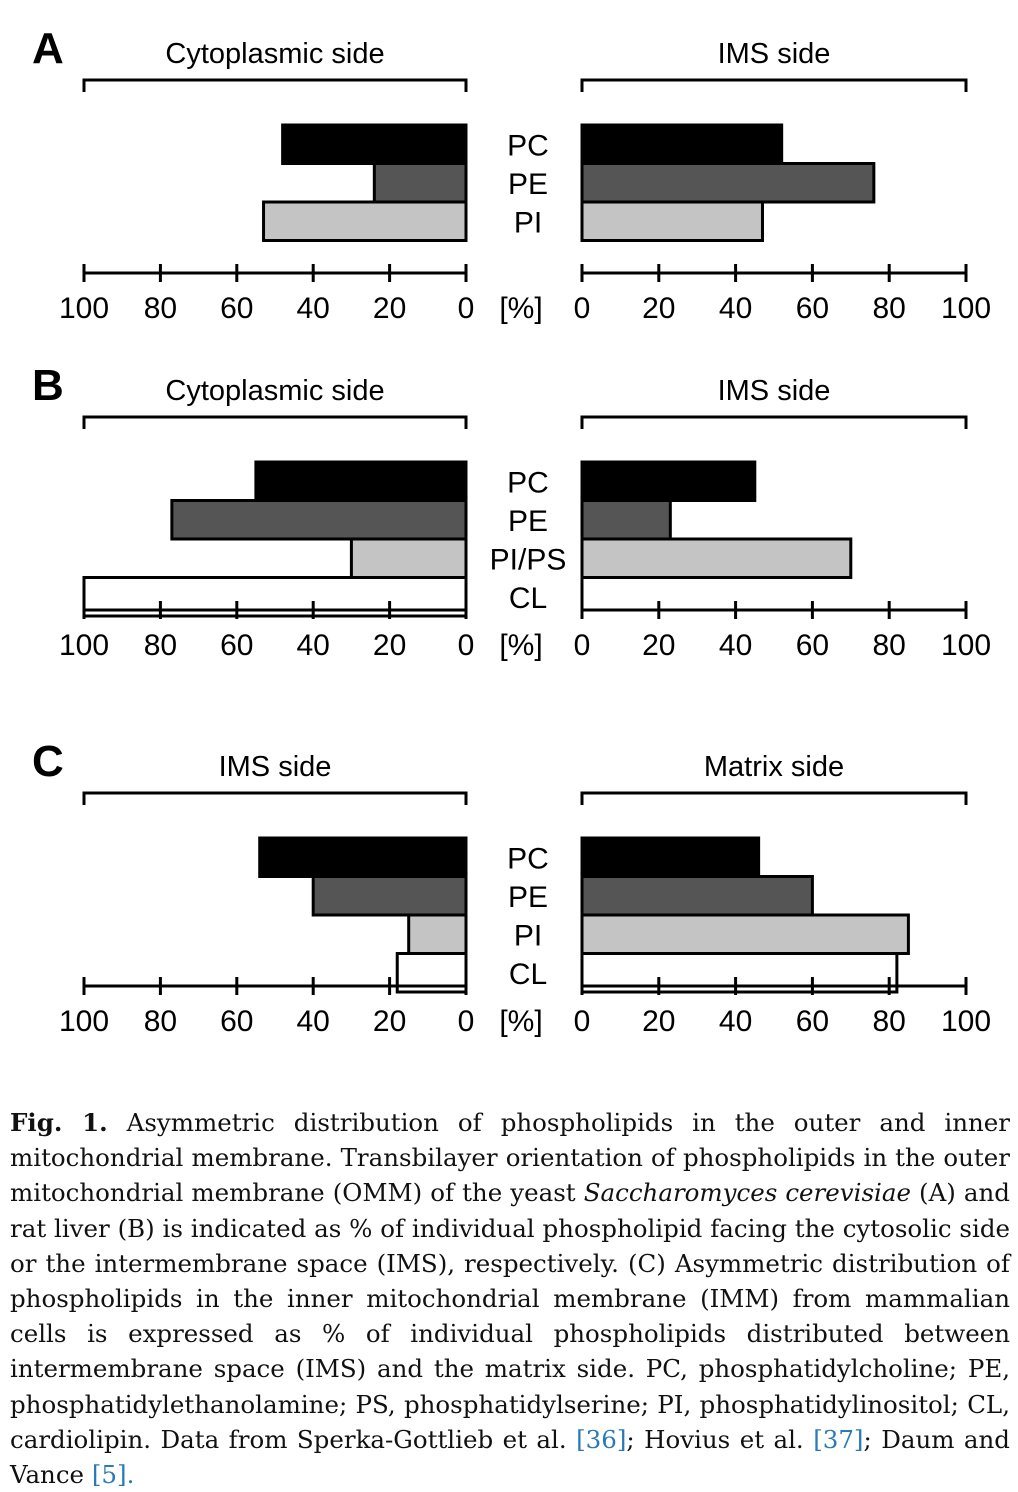 The image size is (1018, 1492). Describe the element at coordinates (408, 558) in the screenshot. I see `bar-left-pi-ps` at that location.